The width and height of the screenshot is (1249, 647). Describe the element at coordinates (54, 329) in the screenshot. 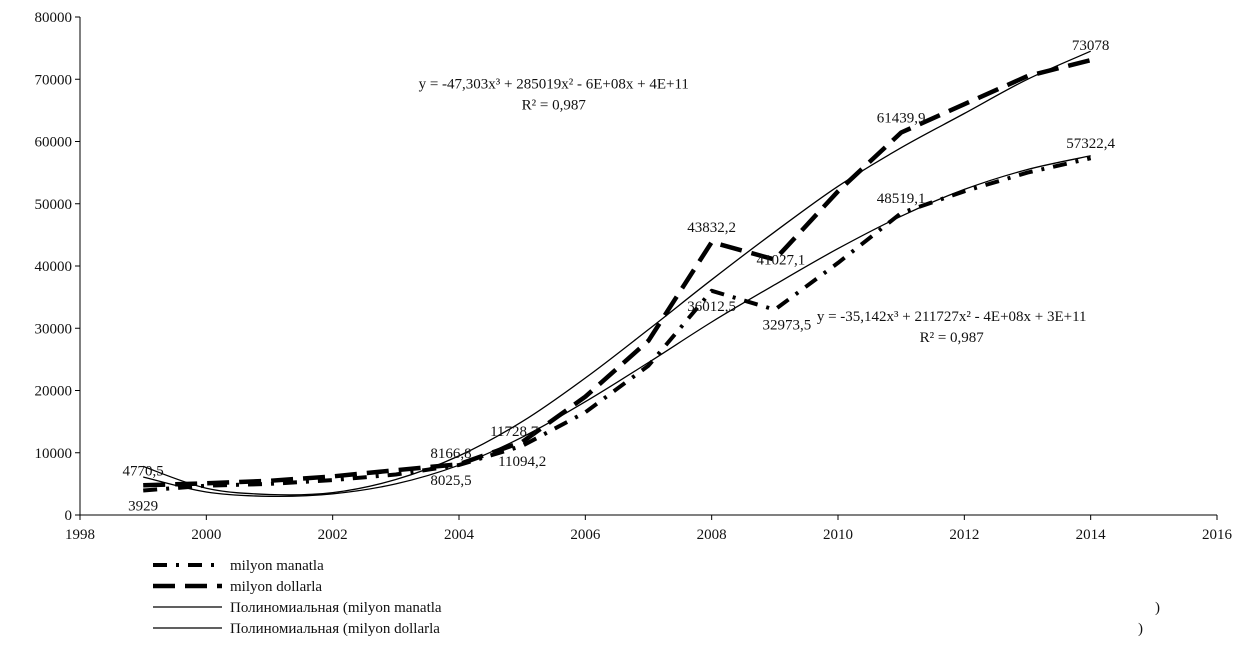

I see `y-tick-label: 30000` at that location.